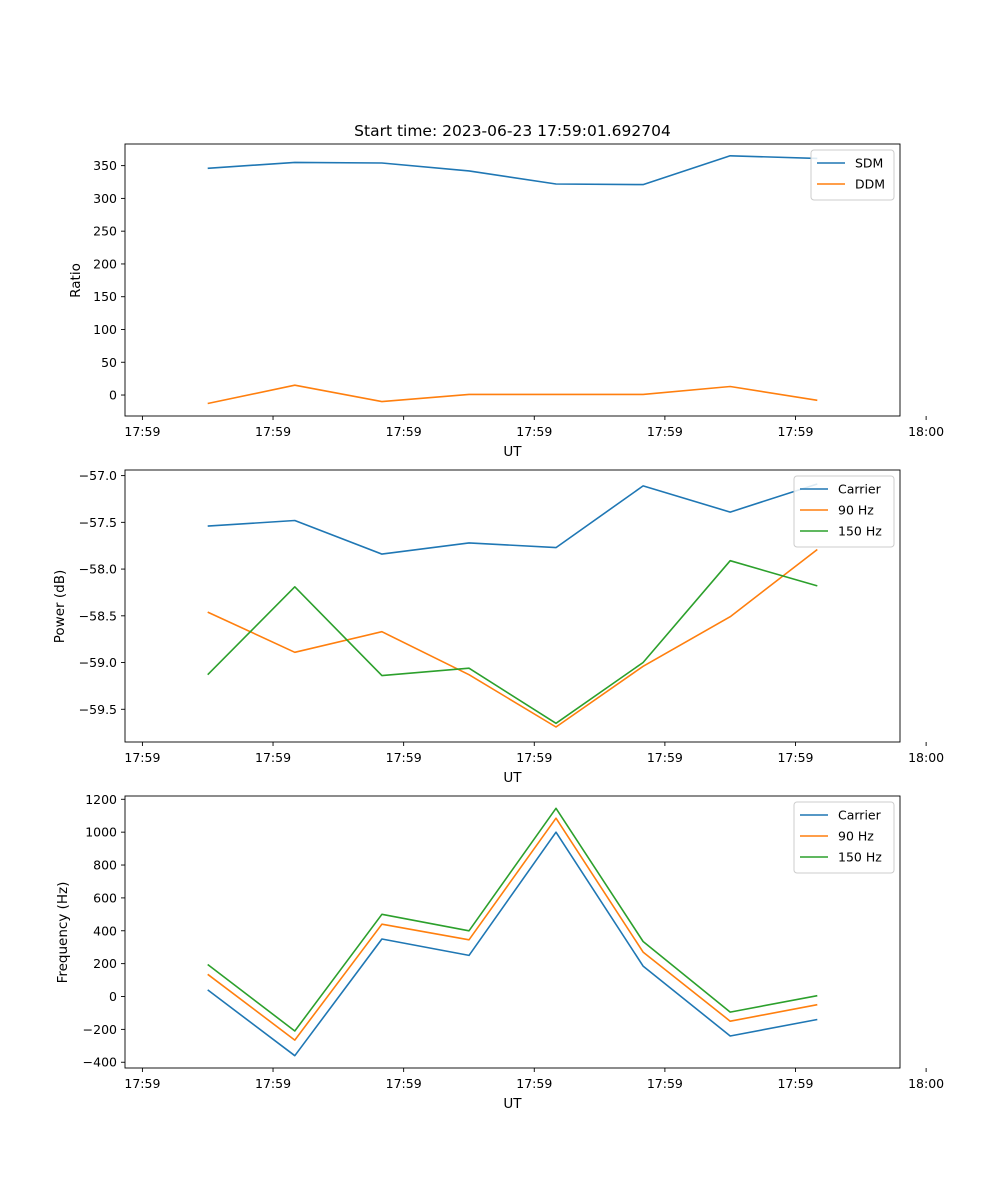 Image resolution: width=1000 pixels, height=1200 pixels. What do you see at coordinates (63, 933) in the screenshot?
I see `y-axis-label: Frequency (Hz)` at bounding box center [63, 933].